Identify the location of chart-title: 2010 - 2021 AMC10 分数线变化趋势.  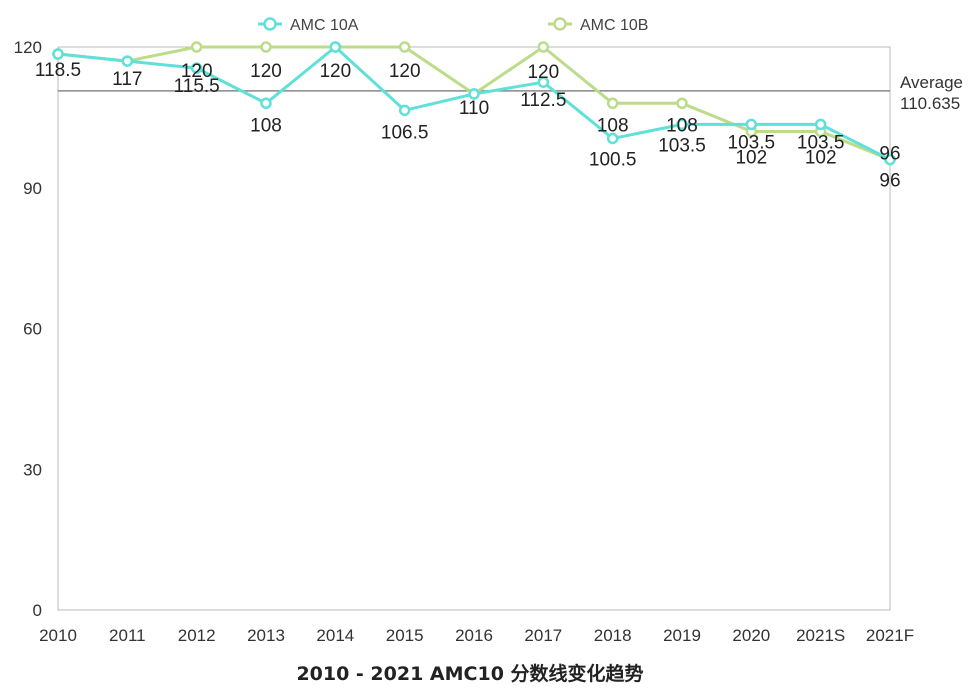
(469, 673).